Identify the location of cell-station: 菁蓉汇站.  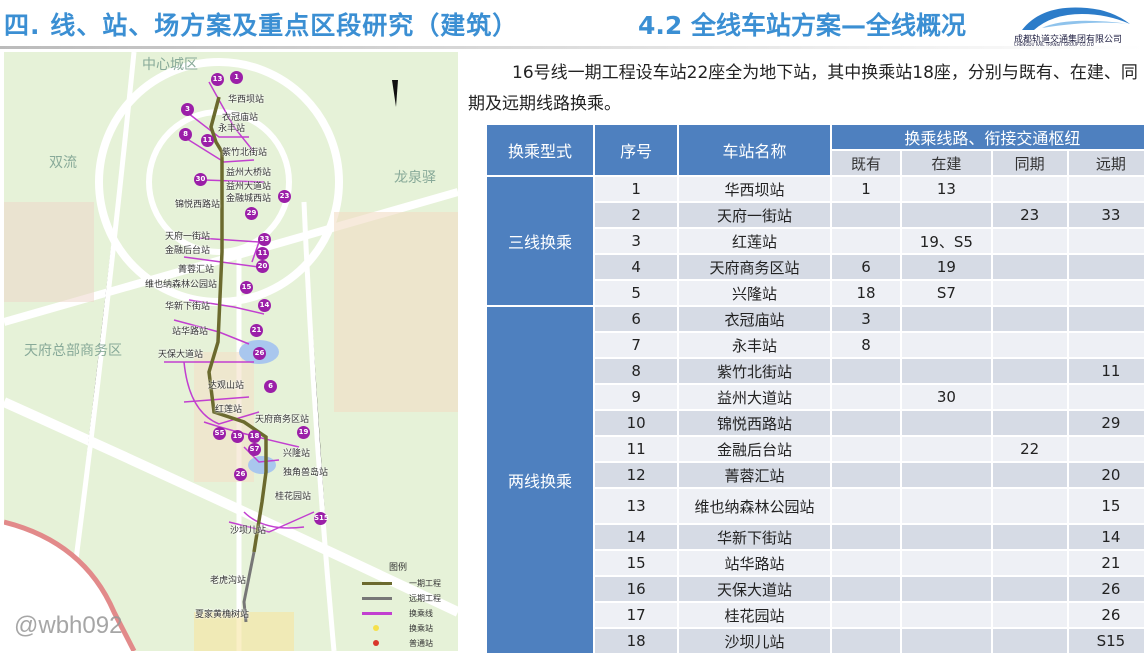
(754, 475).